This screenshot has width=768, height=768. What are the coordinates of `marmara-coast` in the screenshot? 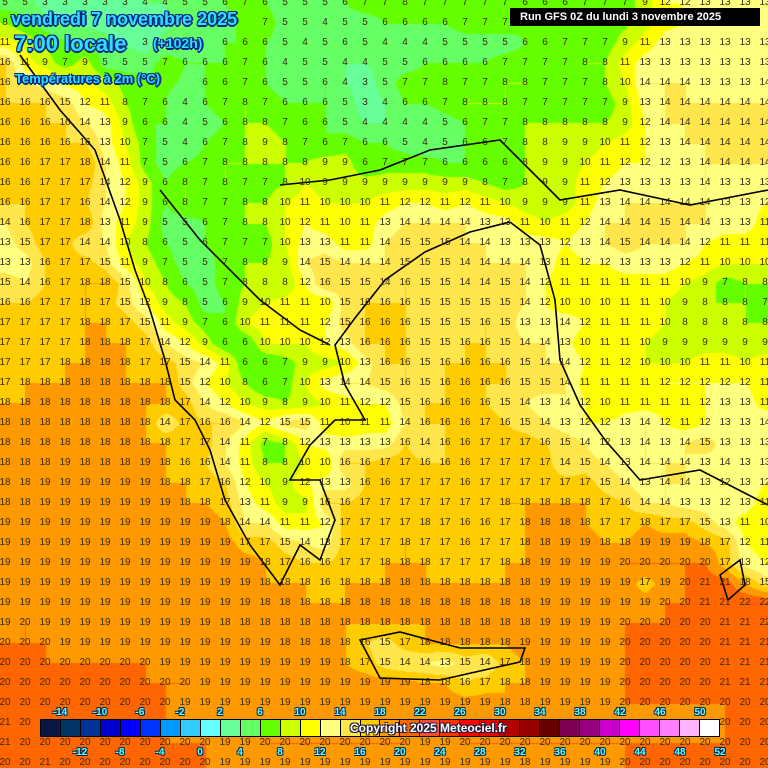 It's located at (643, 182).